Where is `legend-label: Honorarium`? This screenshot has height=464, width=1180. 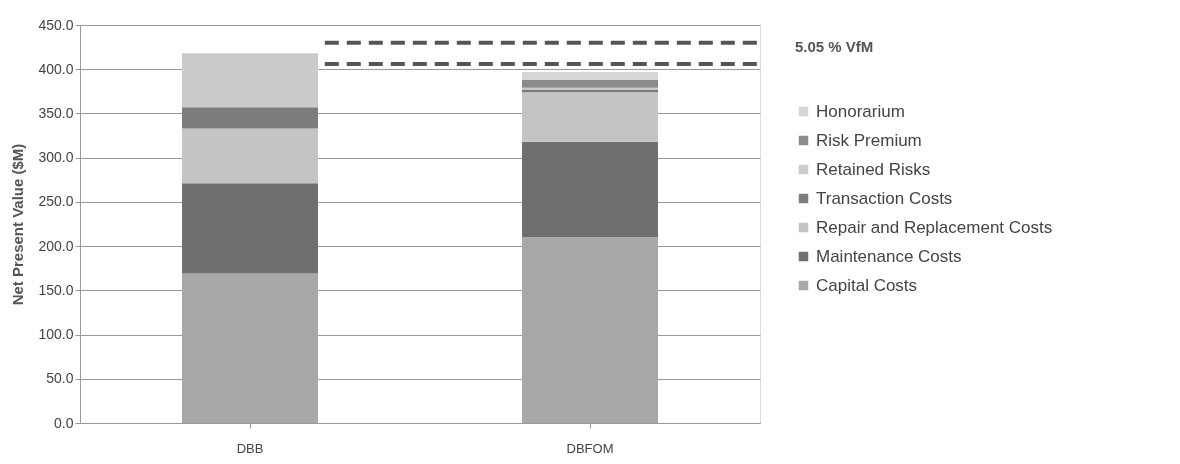
legend-label: Honorarium is located at coordinates (860, 111).